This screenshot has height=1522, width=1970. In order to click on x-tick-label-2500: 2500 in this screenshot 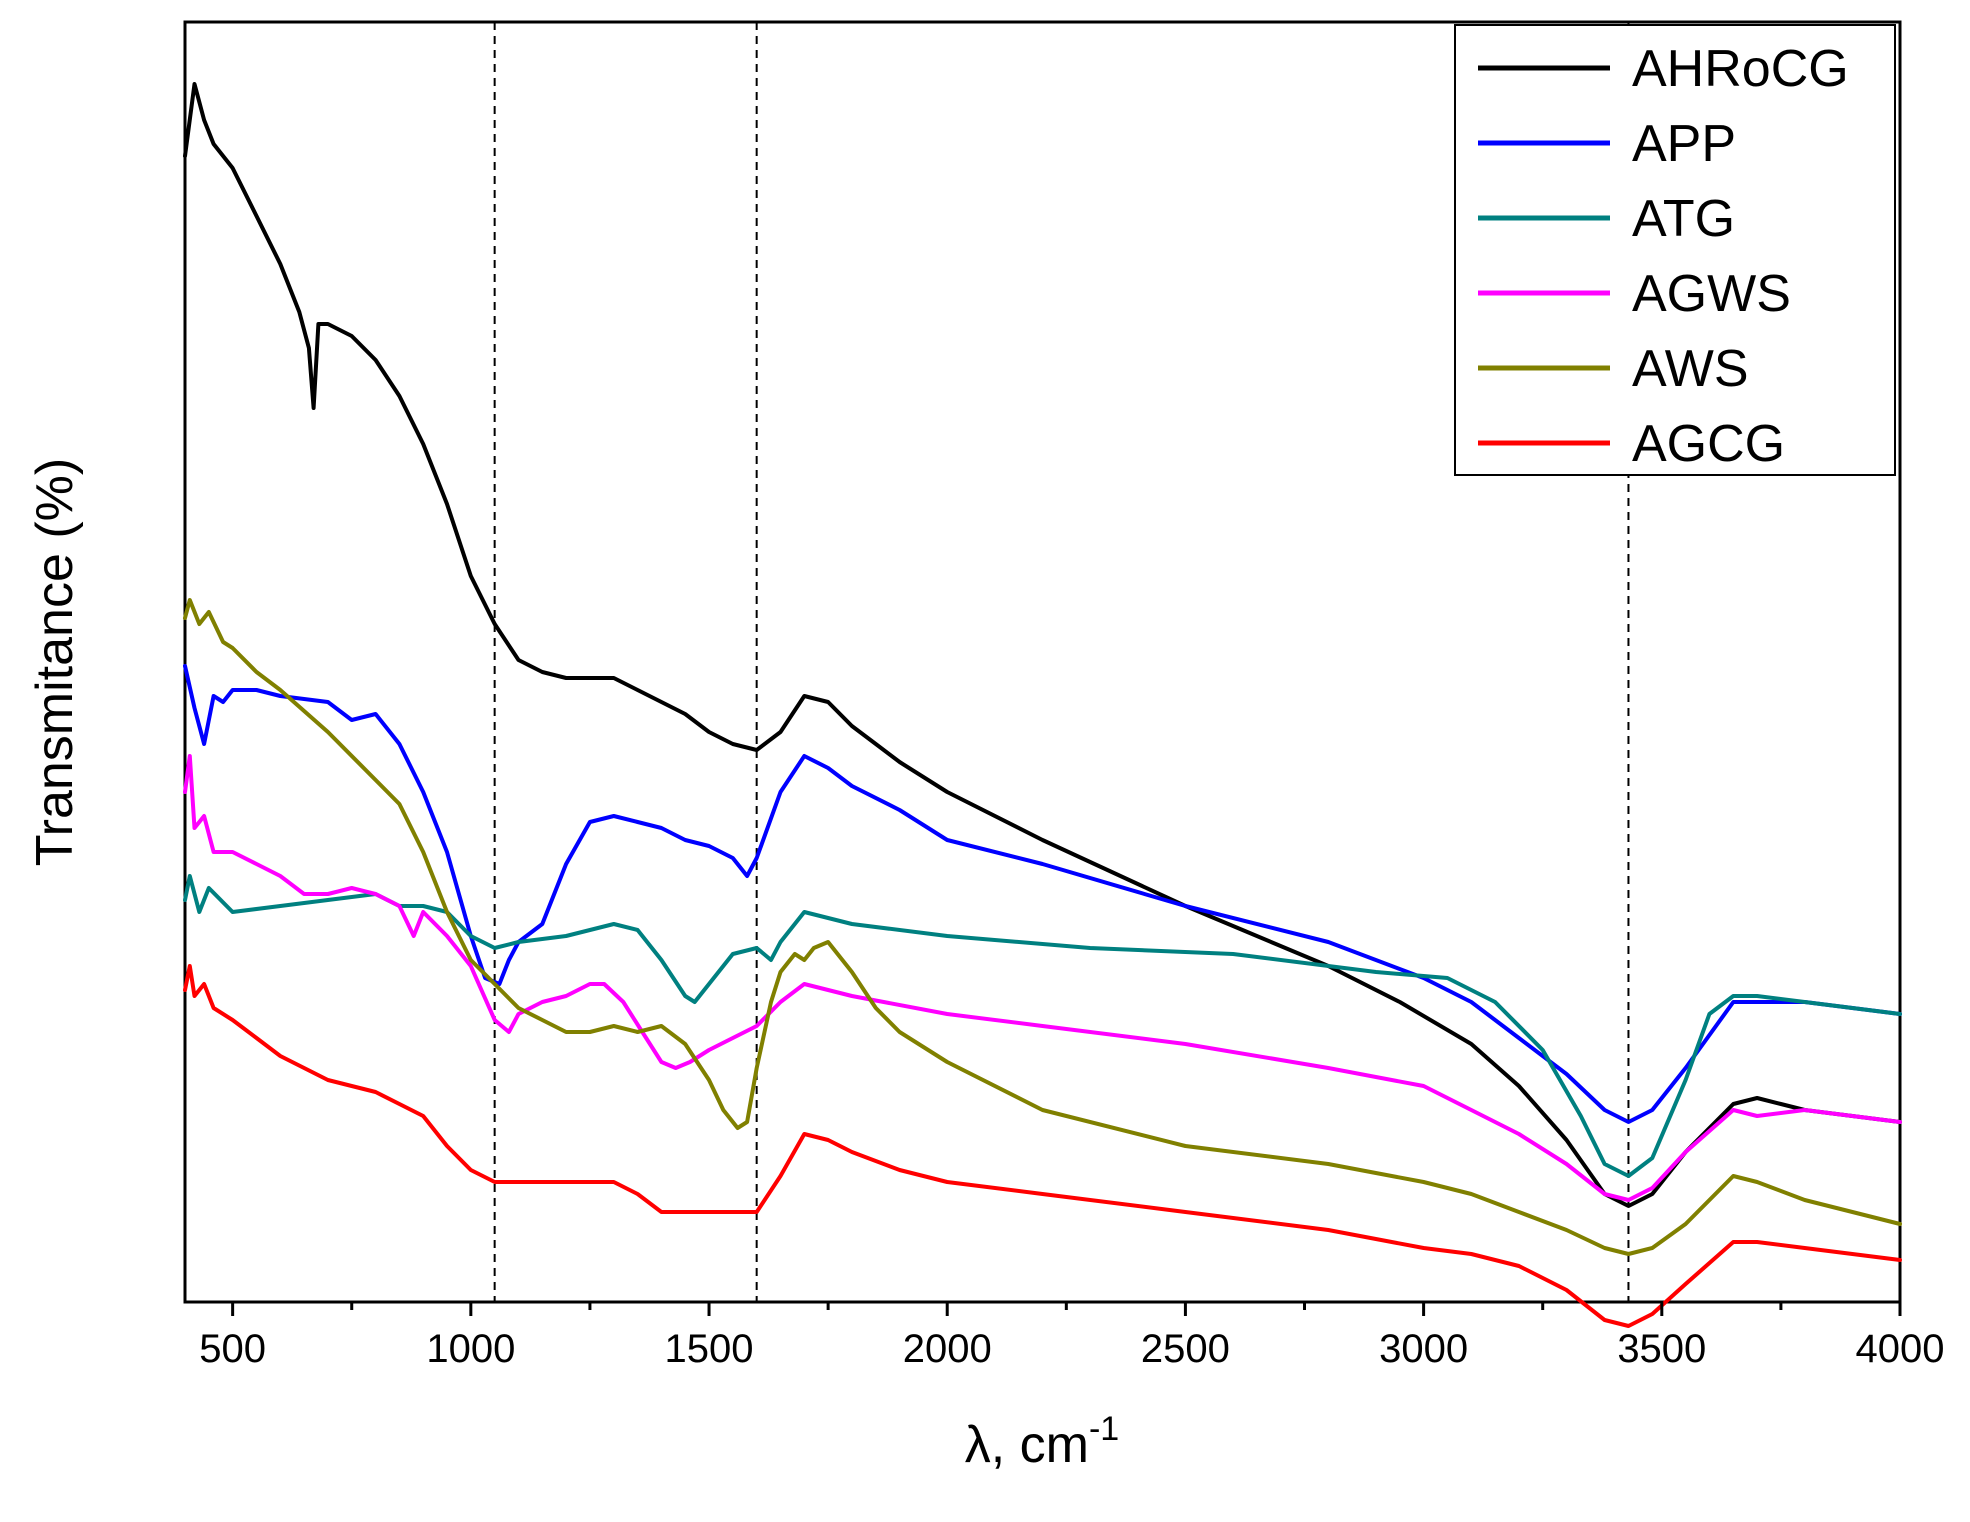, I will do `click(1185, 1349)`.